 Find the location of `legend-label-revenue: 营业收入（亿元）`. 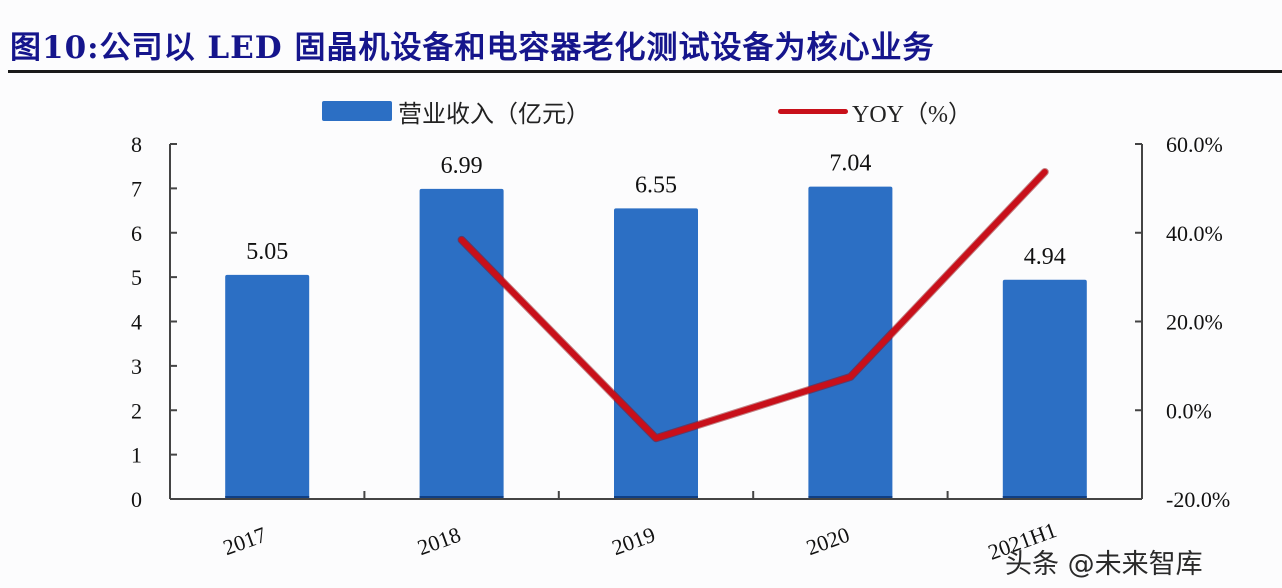

legend-label-revenue: 营业收入（亿元） is located at coordinates (494, 114).